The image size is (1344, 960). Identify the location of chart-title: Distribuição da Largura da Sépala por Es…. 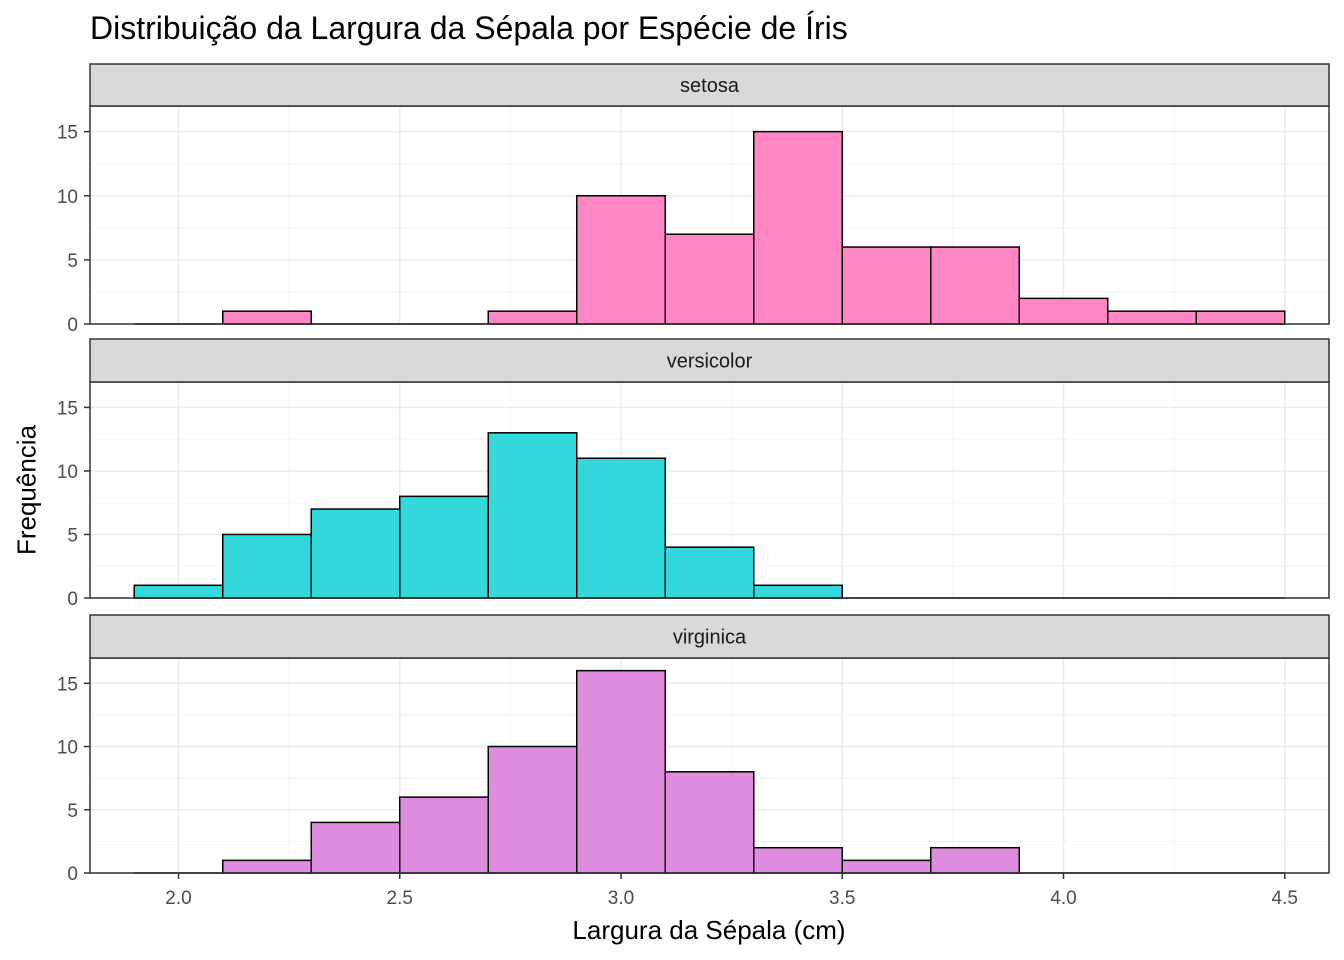
(469, 28).